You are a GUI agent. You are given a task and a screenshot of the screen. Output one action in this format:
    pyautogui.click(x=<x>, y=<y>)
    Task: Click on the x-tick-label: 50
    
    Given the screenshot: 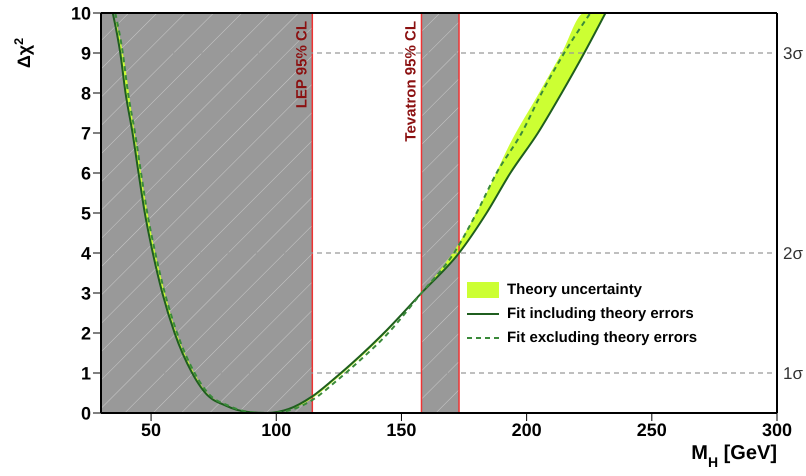 What is the action you would take?
    pyautogui.click(x=151, y=430)
    